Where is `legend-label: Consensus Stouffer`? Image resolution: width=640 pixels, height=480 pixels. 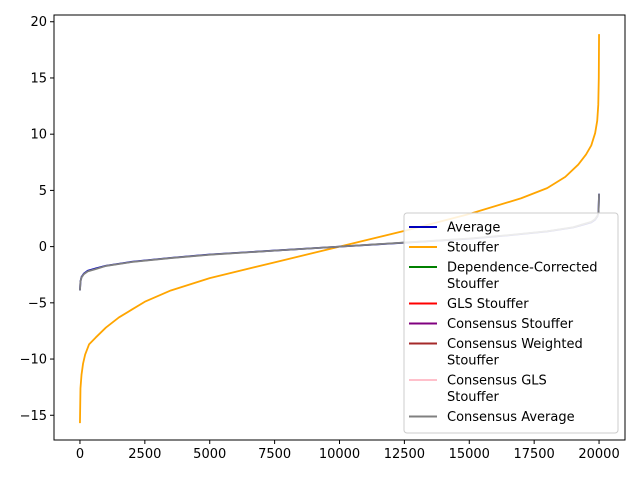 legend-label: Consensus Stouffer is located at coordinates (510, 324).